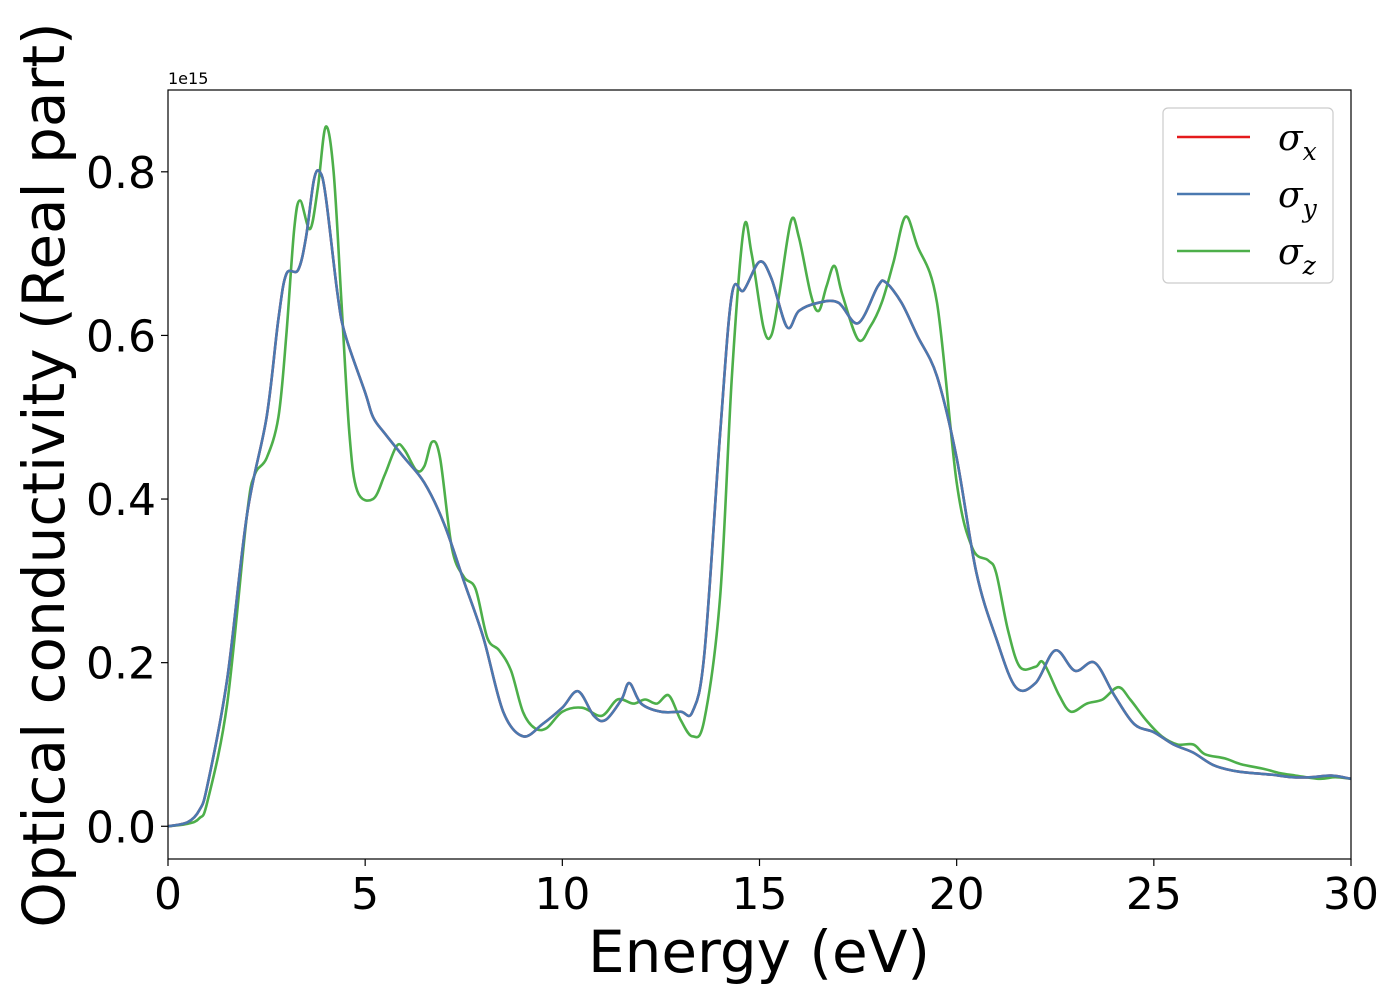 This screenshot has width=1400, height=1000. What do you see at coordinates (1297, 142) in the screenshot?
I see `legend-label-x: σx` at bounding box center [1297, 142].